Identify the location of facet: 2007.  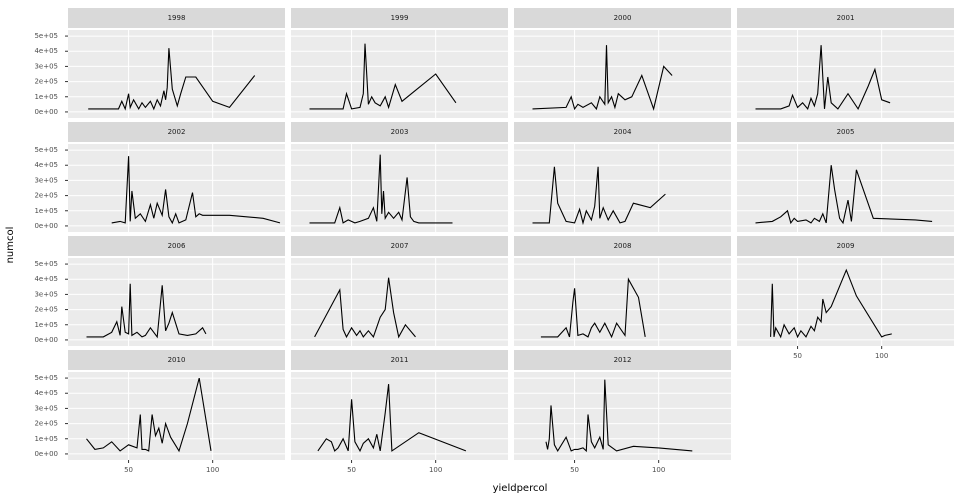
(399, 291).